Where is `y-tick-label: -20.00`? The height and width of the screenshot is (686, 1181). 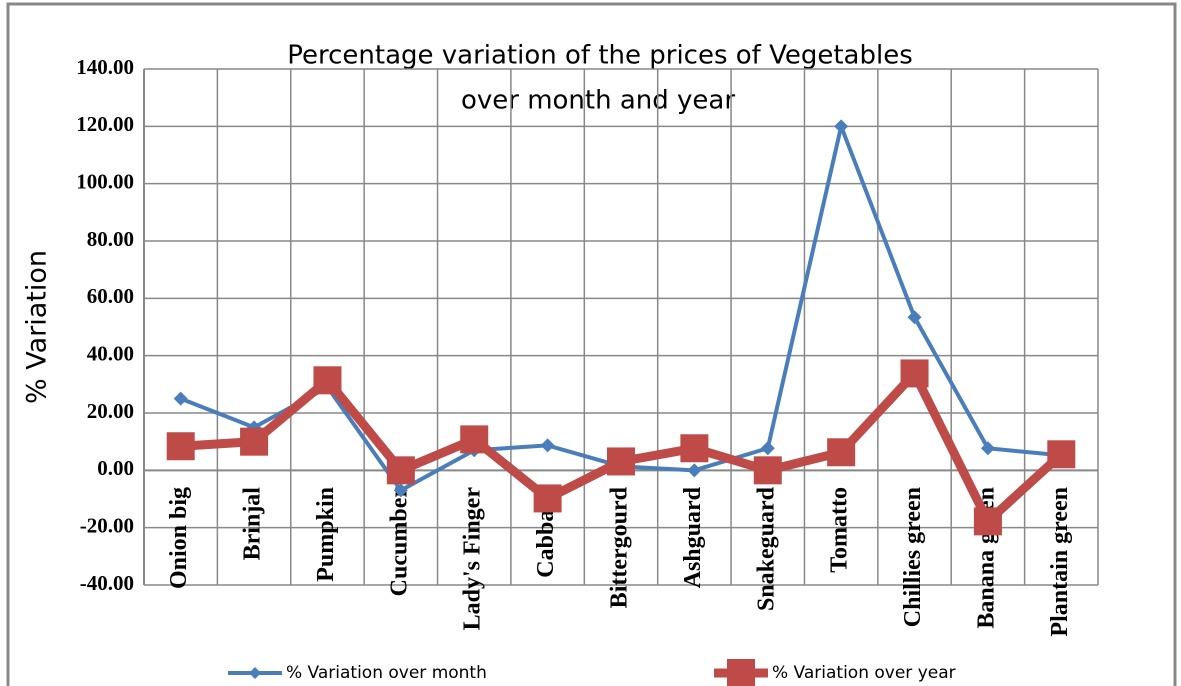 y-tick-label: -20.00 is located at coordinates (107, 525).